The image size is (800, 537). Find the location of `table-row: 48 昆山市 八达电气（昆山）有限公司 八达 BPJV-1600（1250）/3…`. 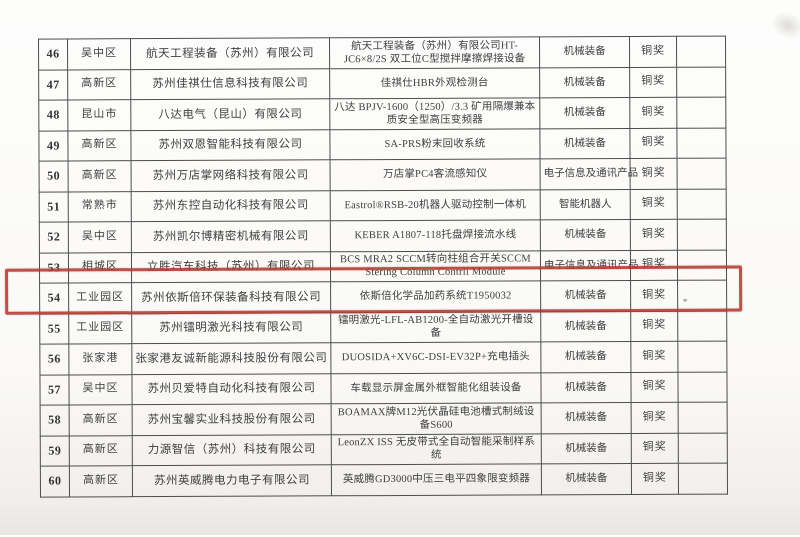

table-row: 48 昆山市 八达电气（昆山）有限公司 八达 BPJV-1600（1250）/3… is located at coordinates (382, 114).